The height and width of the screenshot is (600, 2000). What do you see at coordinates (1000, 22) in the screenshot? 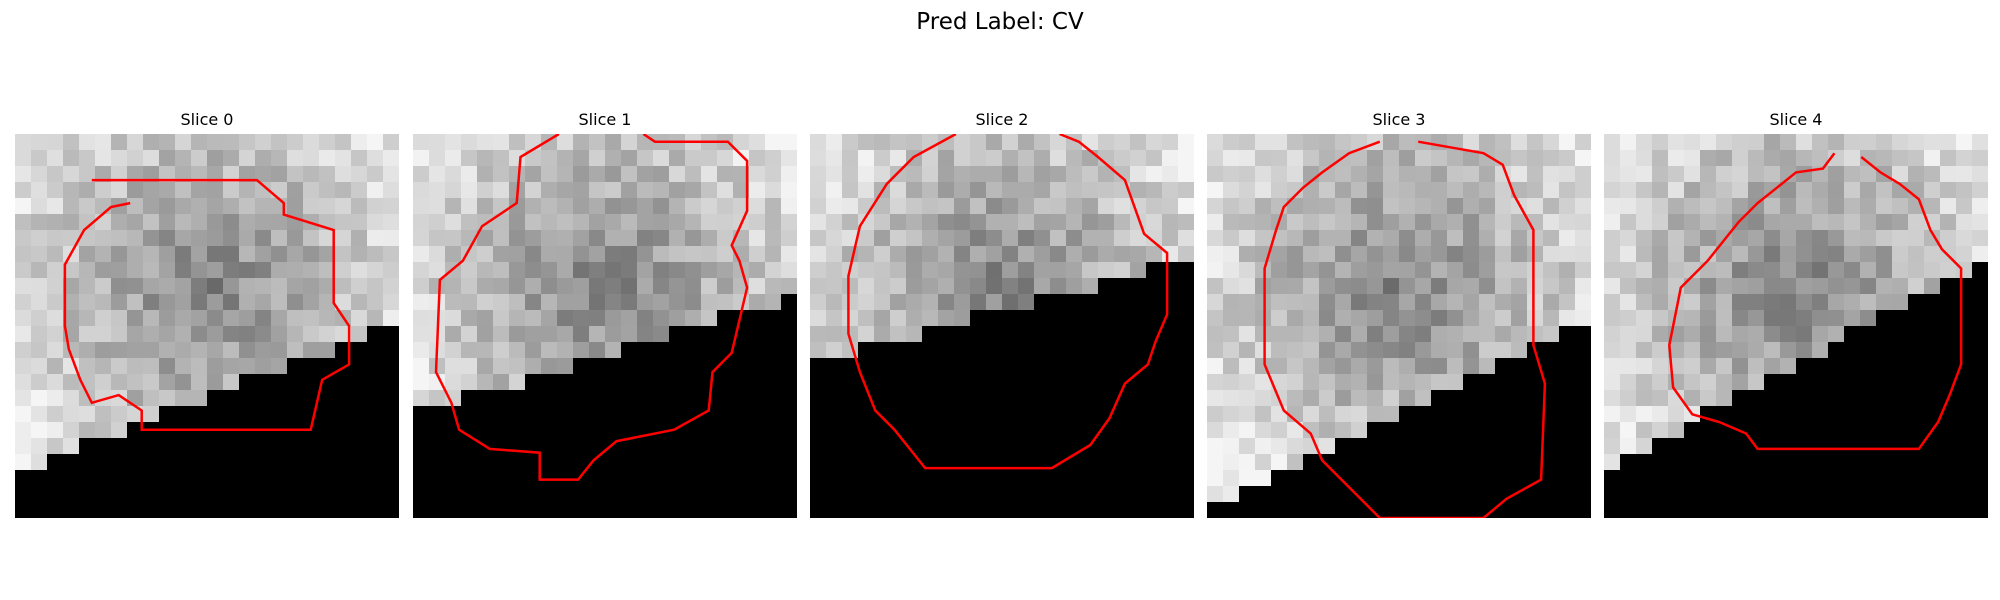
I see `figure-title: Pred Label: CV` at bounding box center [1000, 22].